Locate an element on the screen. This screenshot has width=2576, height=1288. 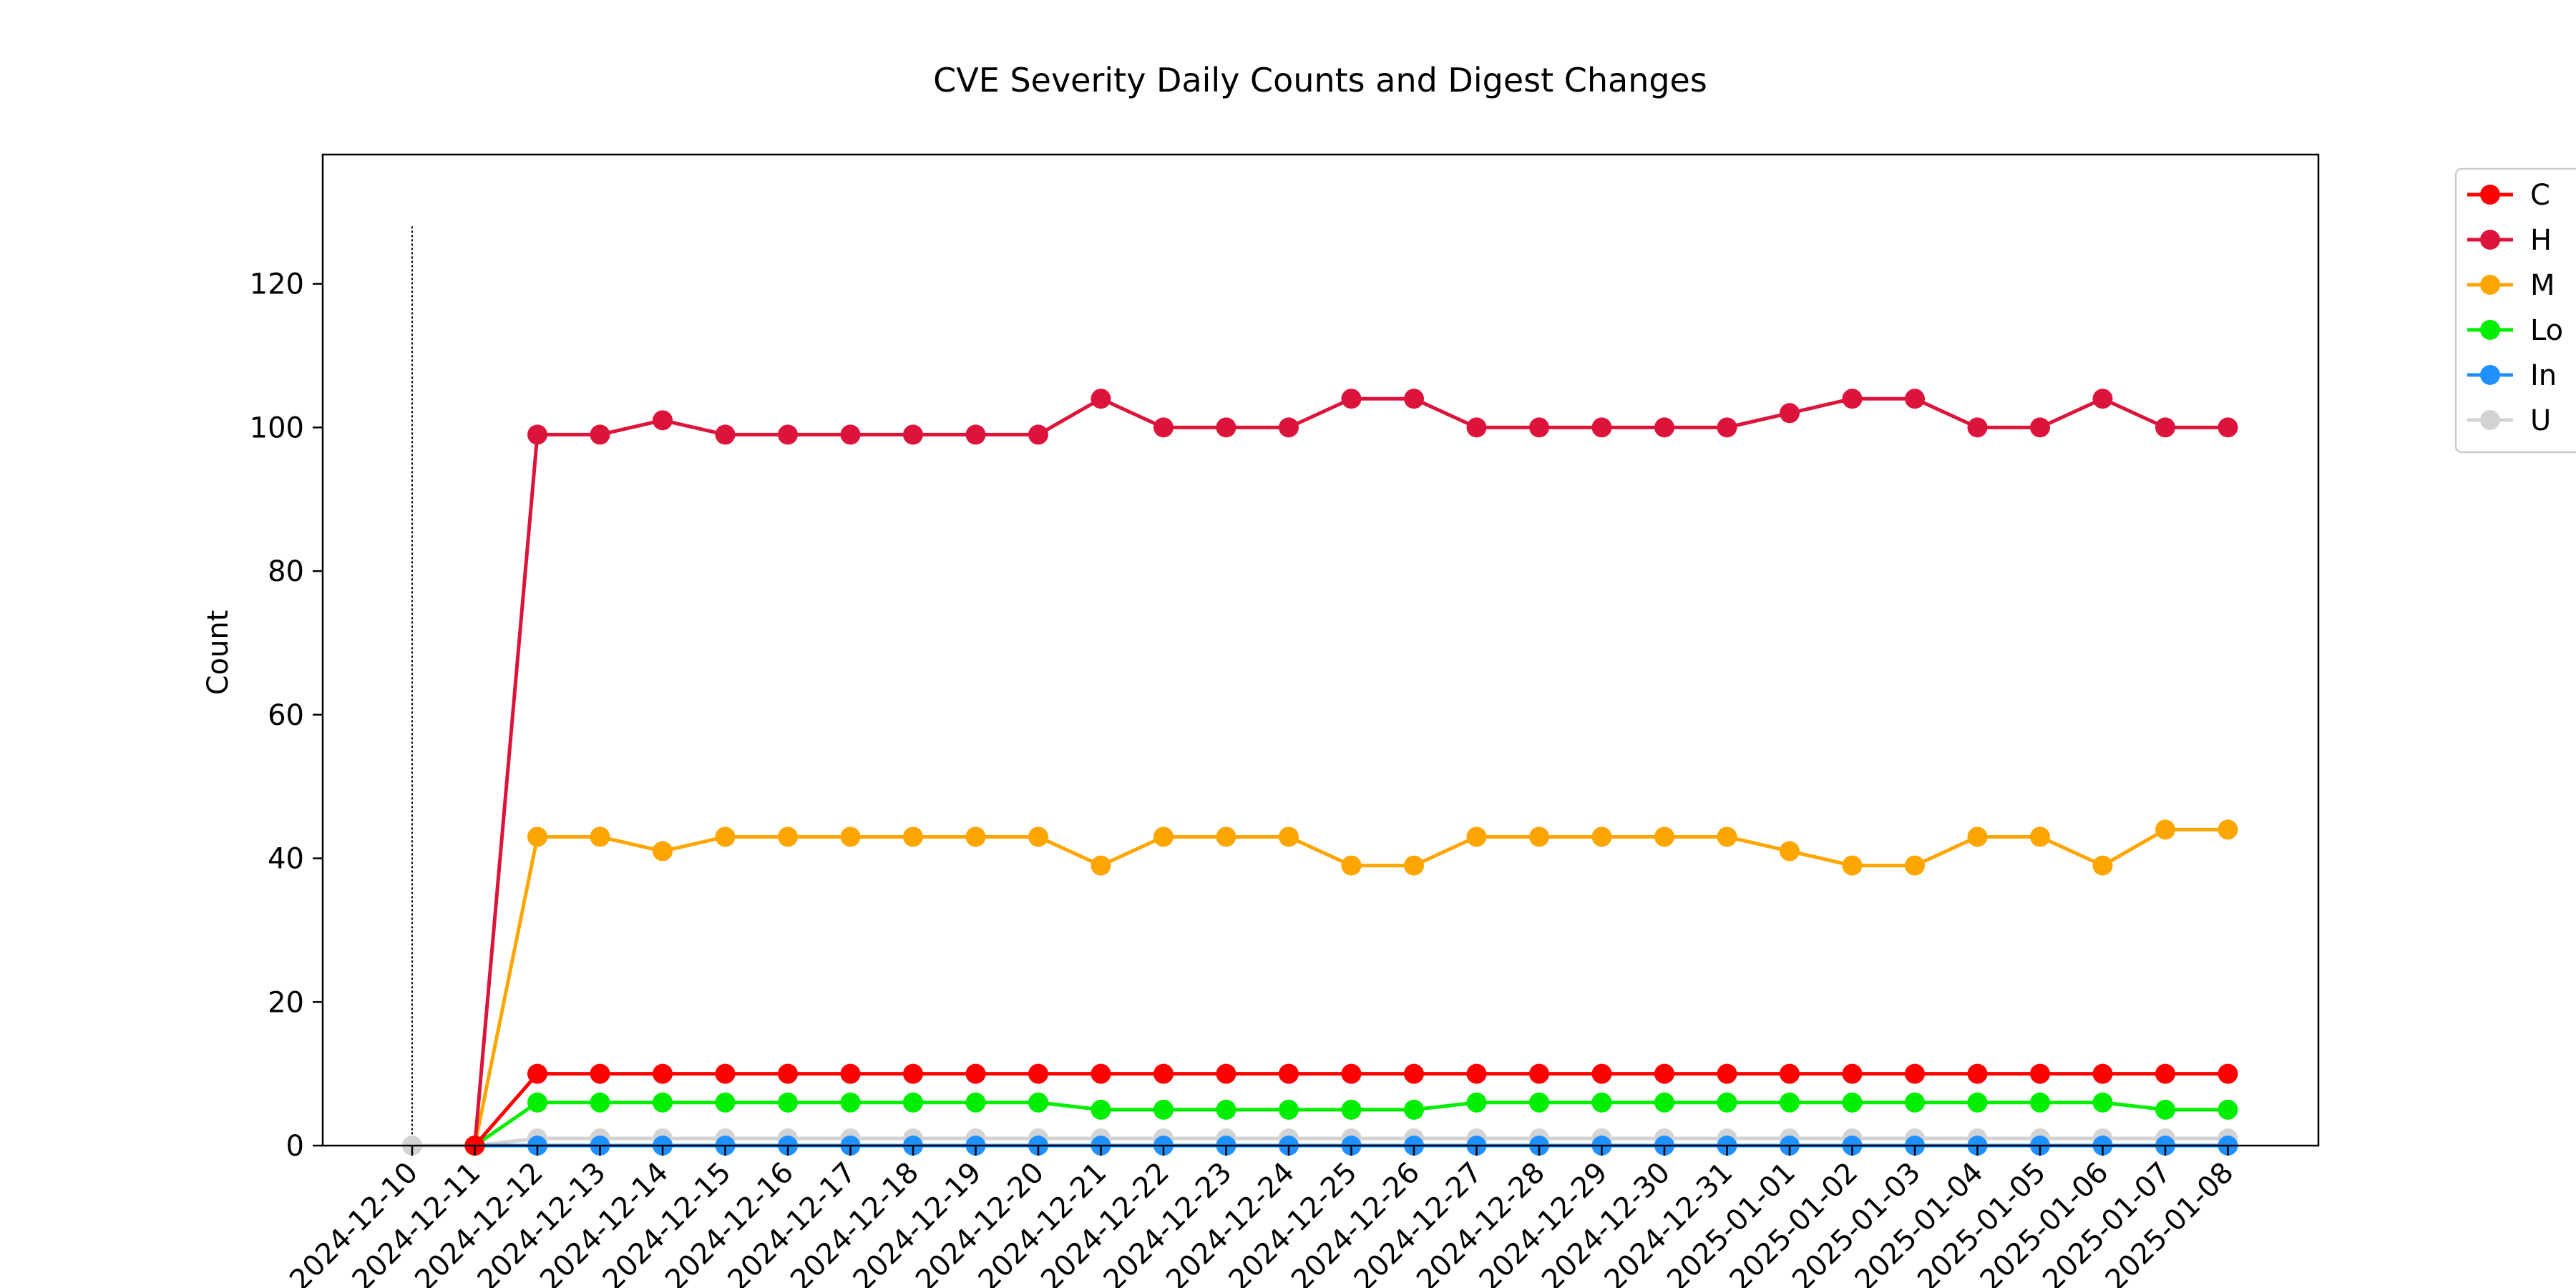
legend: CHM Lo In U is located at coordinates (2515, 310).